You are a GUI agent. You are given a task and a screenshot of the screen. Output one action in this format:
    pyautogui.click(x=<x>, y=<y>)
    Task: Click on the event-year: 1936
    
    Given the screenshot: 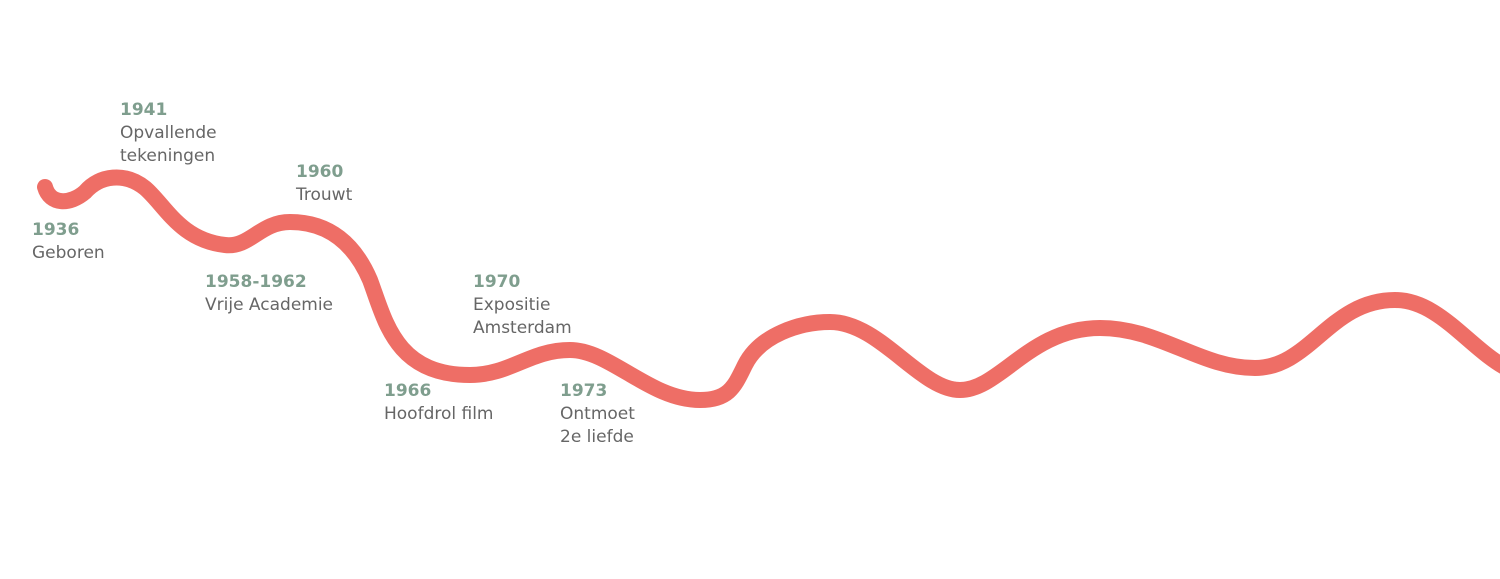 What is the action you would take?
    pyautogui.click(x=55, y=230)
    